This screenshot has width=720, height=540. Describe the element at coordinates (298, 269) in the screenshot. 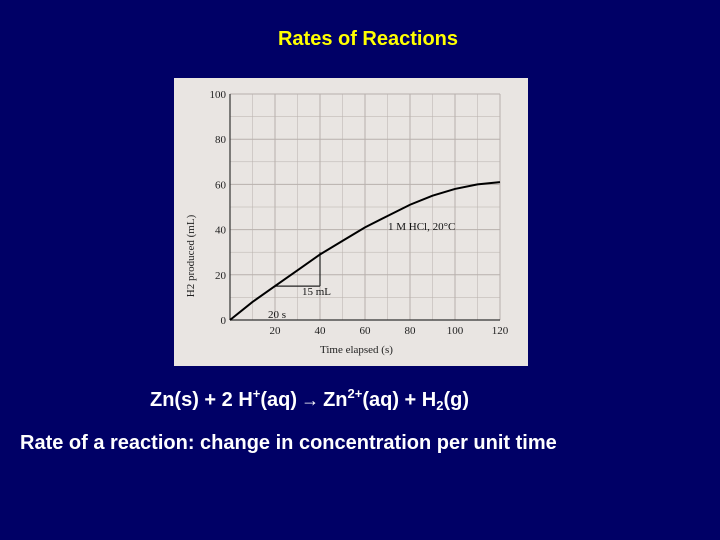

I see `slope-triangle` at that location.